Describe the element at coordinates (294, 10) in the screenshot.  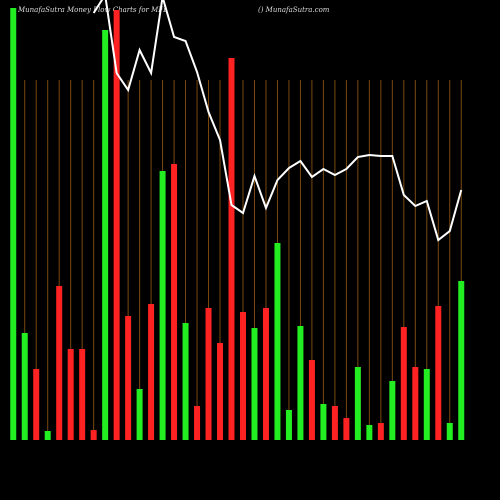
I see `chart-subtitle: () MunafaSutra.com` at that location.